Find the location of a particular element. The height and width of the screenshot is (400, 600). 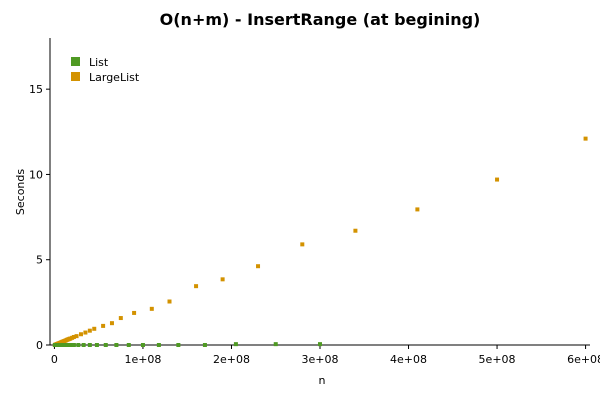

x-tick-label: 3e+08 is located at coordinates (320, 359).